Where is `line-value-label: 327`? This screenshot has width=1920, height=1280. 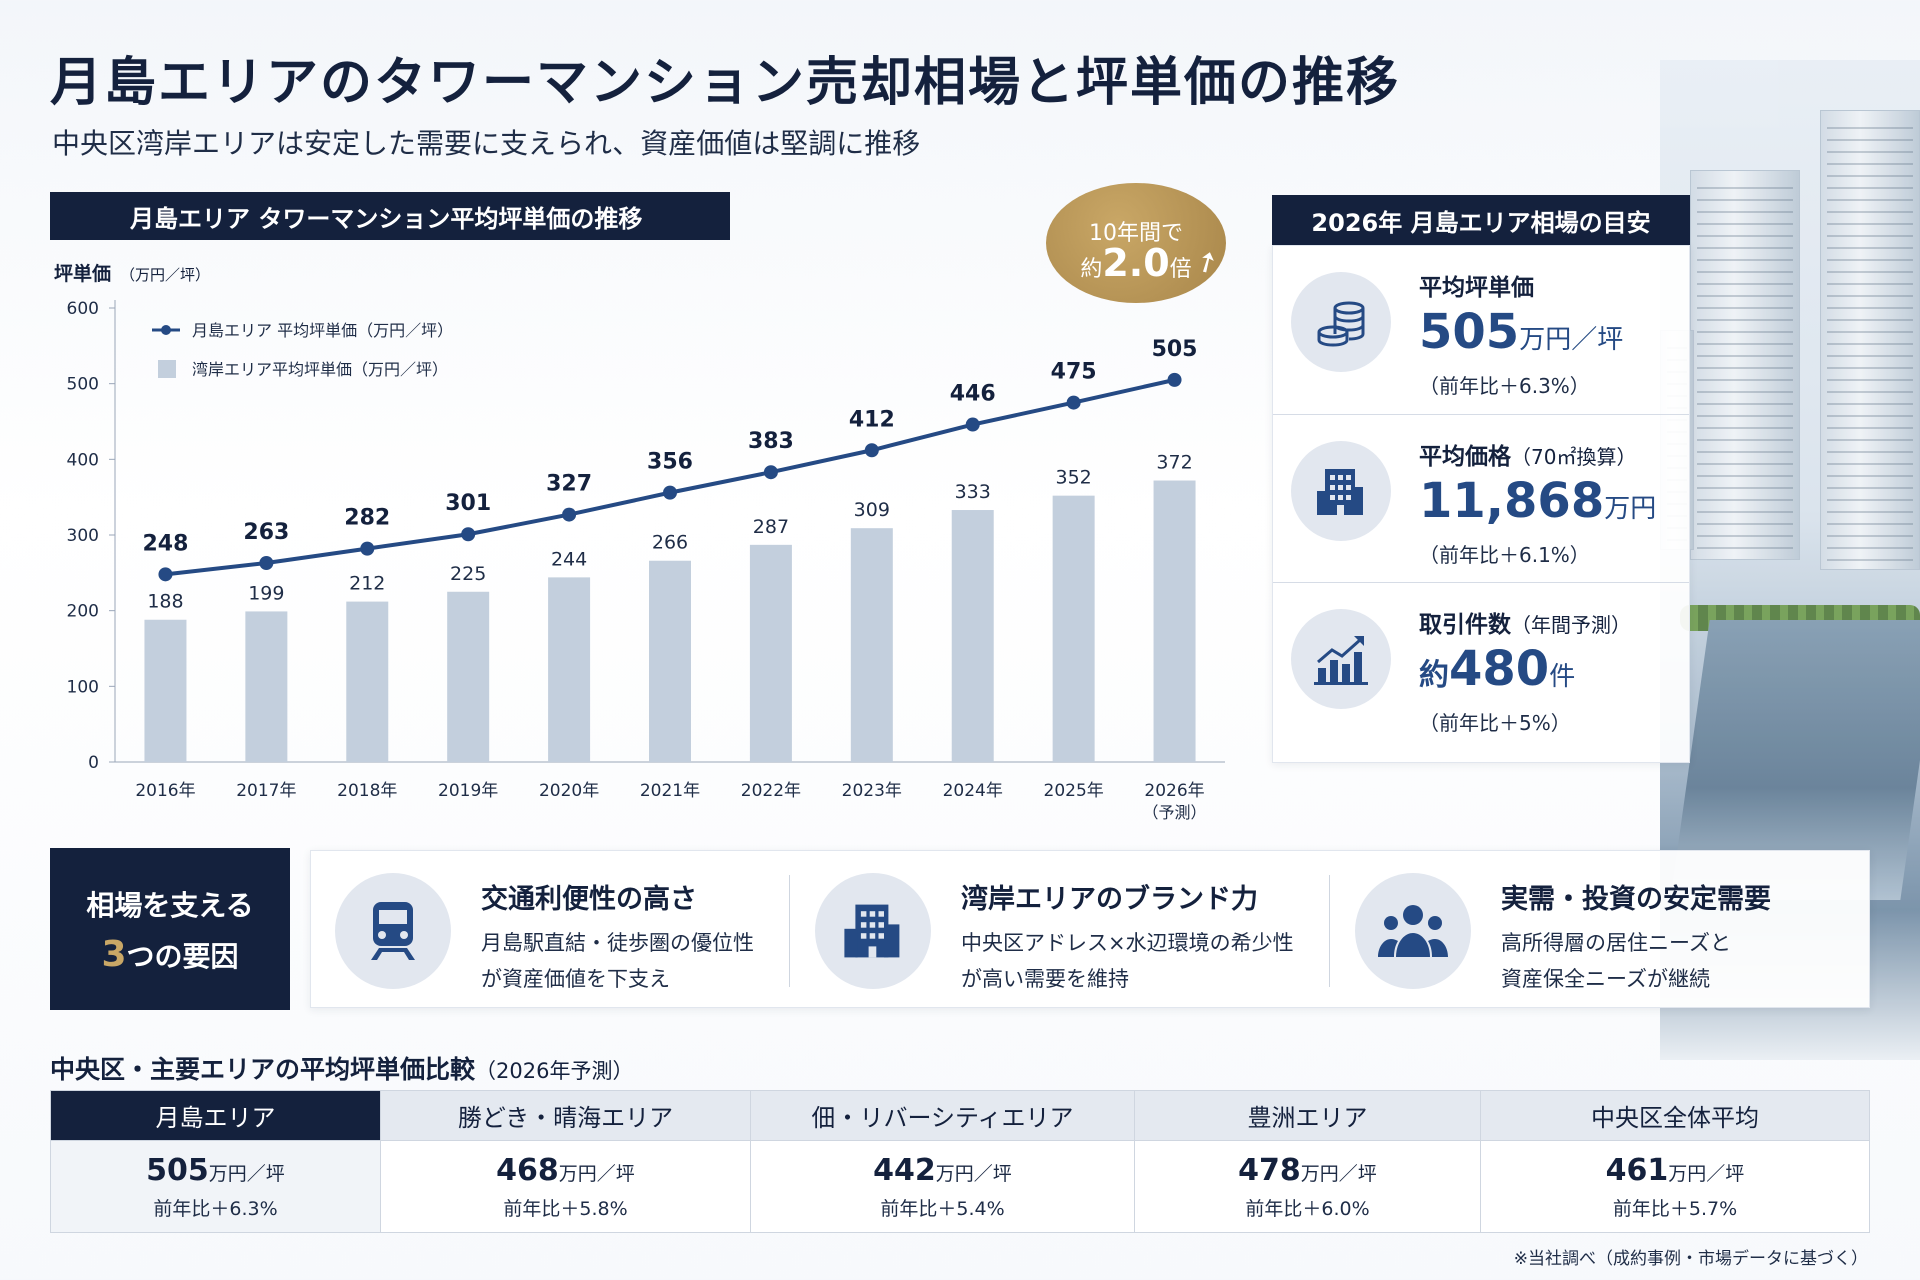 line-value-label: 327 is located at coordinates (569, 484).